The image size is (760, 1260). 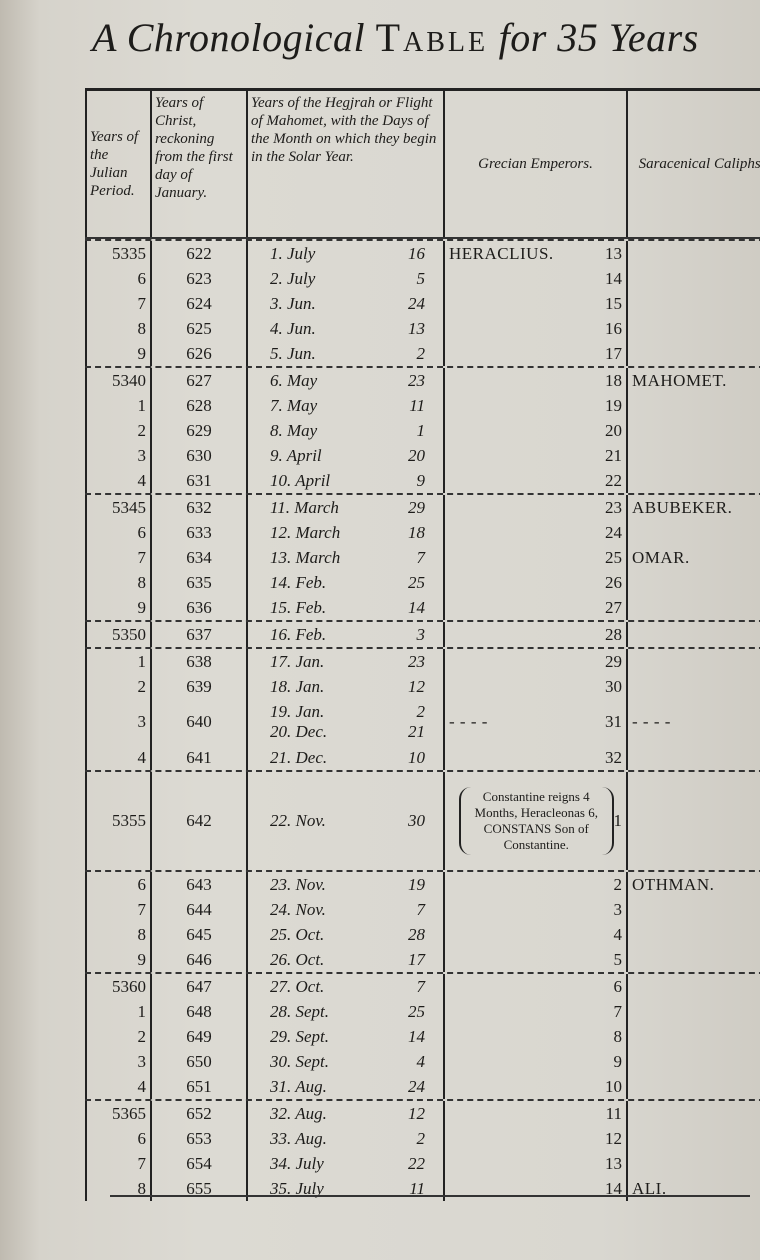 What do you see at coordinates (422, 252) in the screenshot?
I see `table-row: 5335 622 1. July 16 HERACLIUS. 13` at bounding box center [422, 252].